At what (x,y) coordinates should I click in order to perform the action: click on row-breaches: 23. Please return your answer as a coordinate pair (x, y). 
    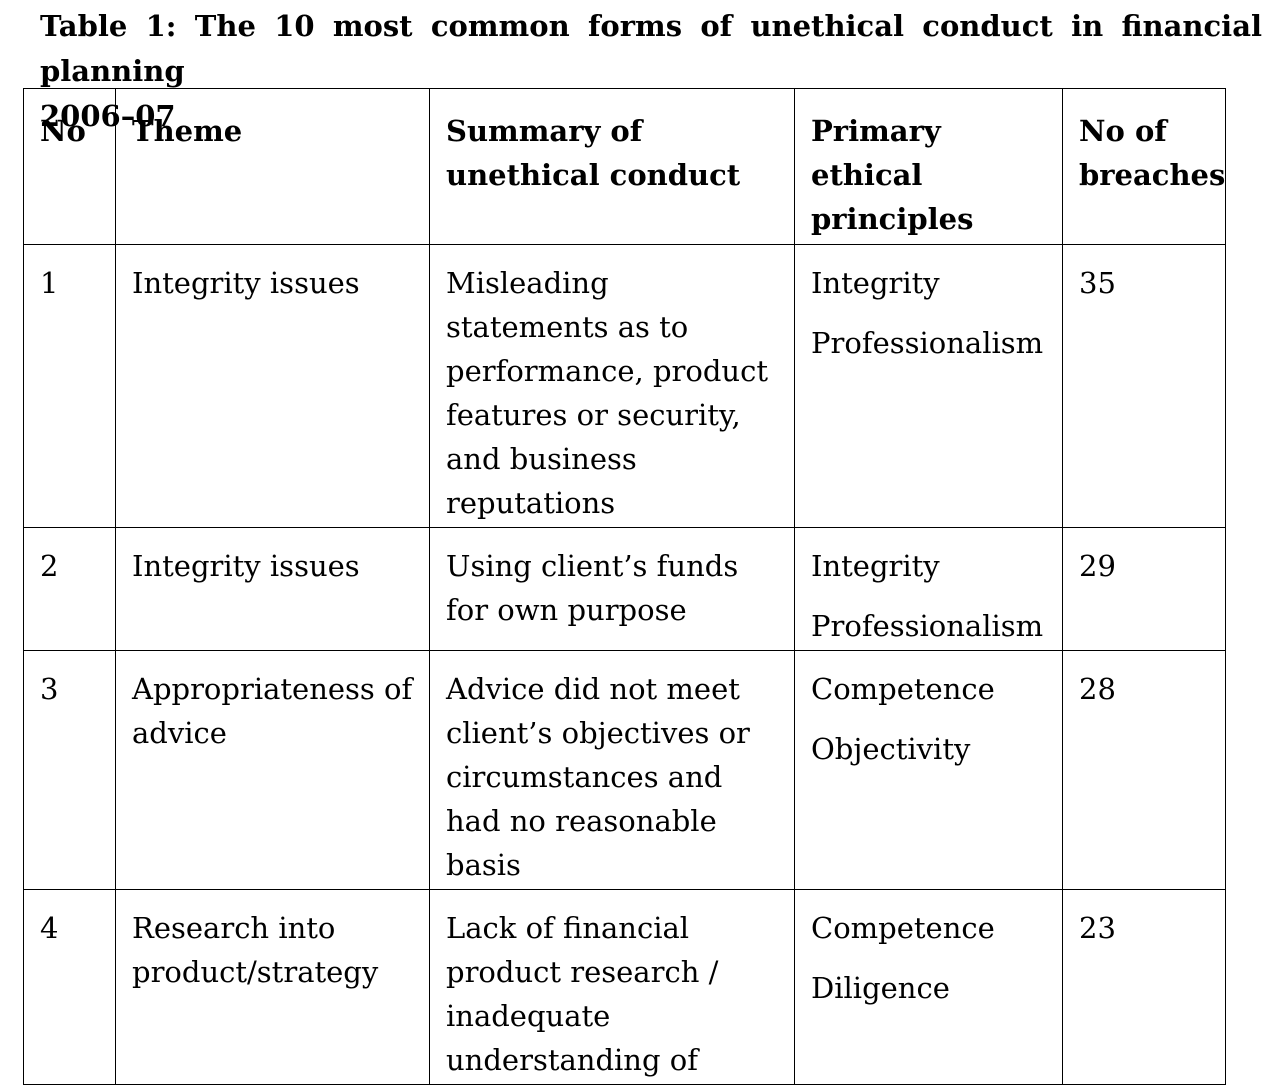
    Looking at the image, I should click on (1144, 987).